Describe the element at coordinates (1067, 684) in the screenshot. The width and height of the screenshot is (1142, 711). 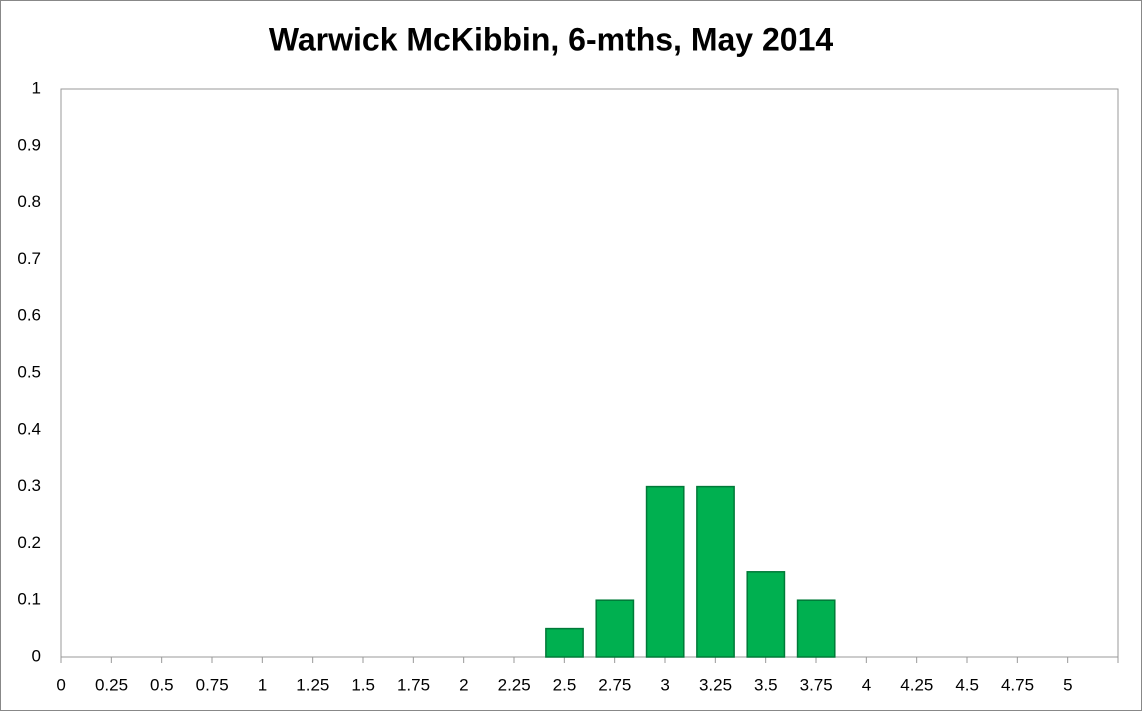
I see `x-tick-label: 5` at that location.